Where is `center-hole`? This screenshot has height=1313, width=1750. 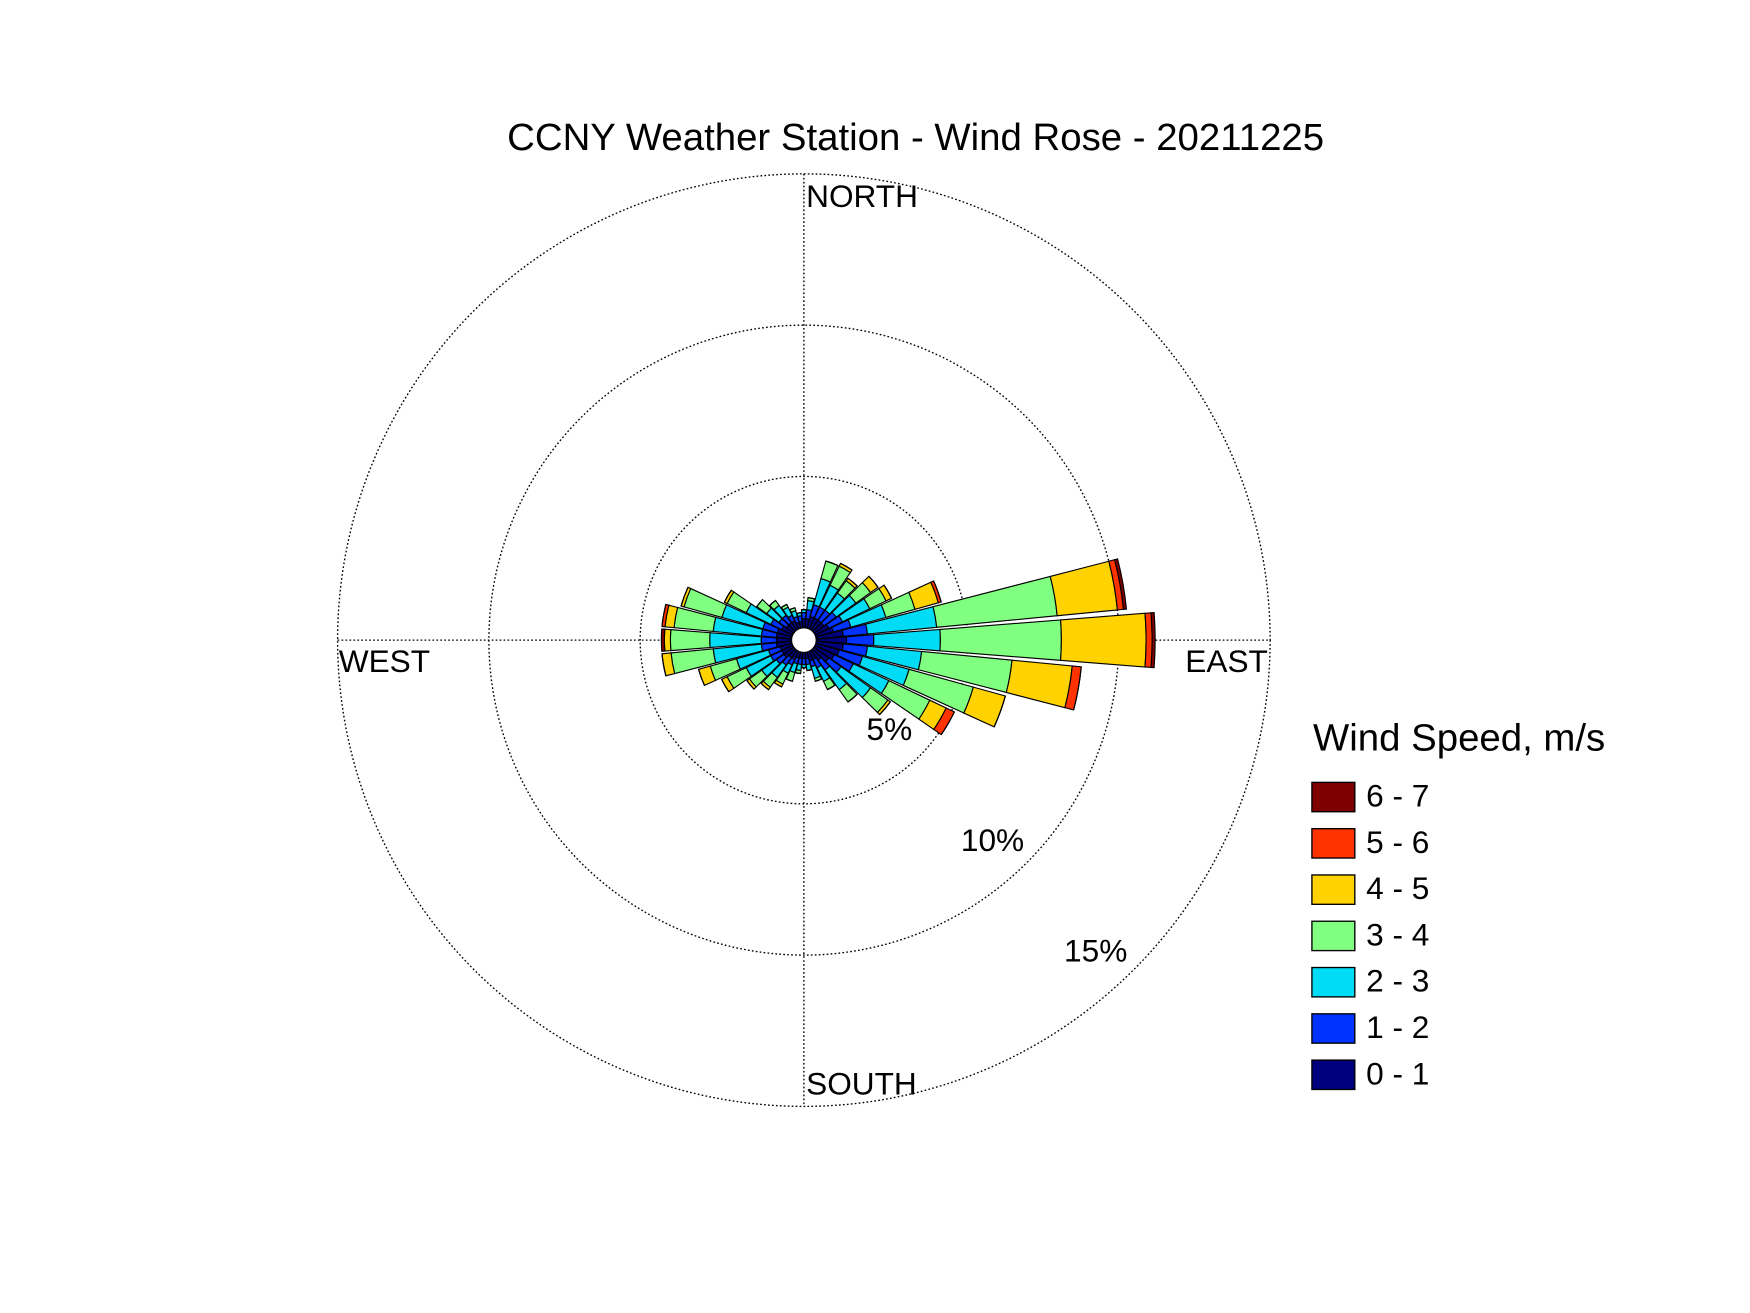
center-hole is located at coordinates (803, 640).